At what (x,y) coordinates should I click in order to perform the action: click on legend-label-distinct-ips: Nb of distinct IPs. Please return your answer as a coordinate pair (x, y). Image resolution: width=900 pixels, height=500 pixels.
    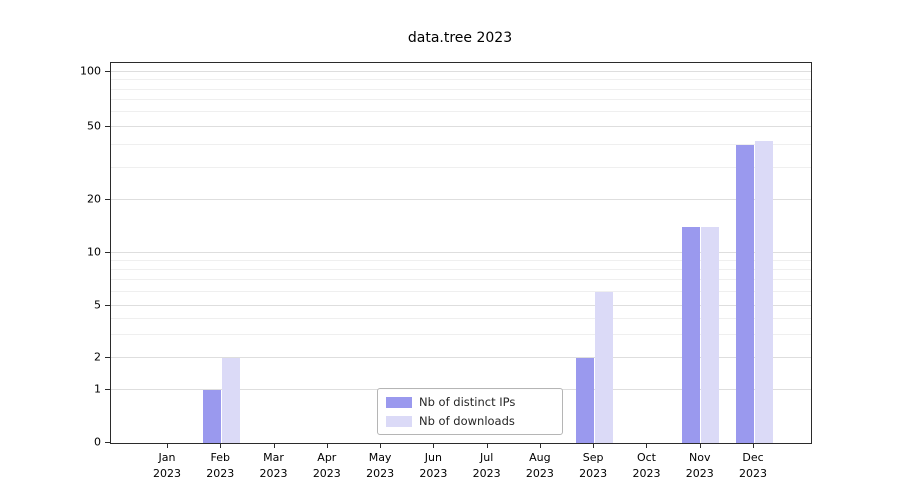
    Looking at the image, I should click on (467, 402).